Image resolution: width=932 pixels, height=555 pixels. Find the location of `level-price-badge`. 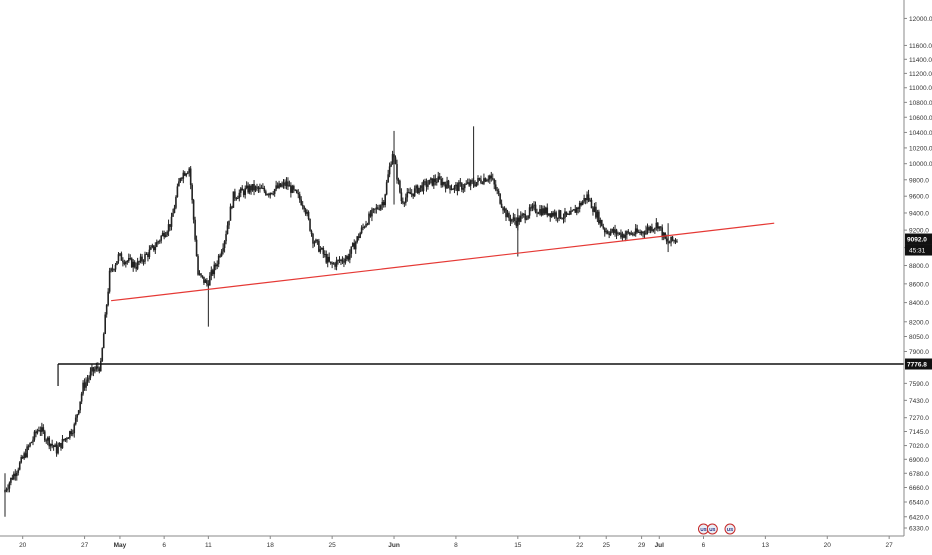

level-price-badge is located at coordinates (918, 364).